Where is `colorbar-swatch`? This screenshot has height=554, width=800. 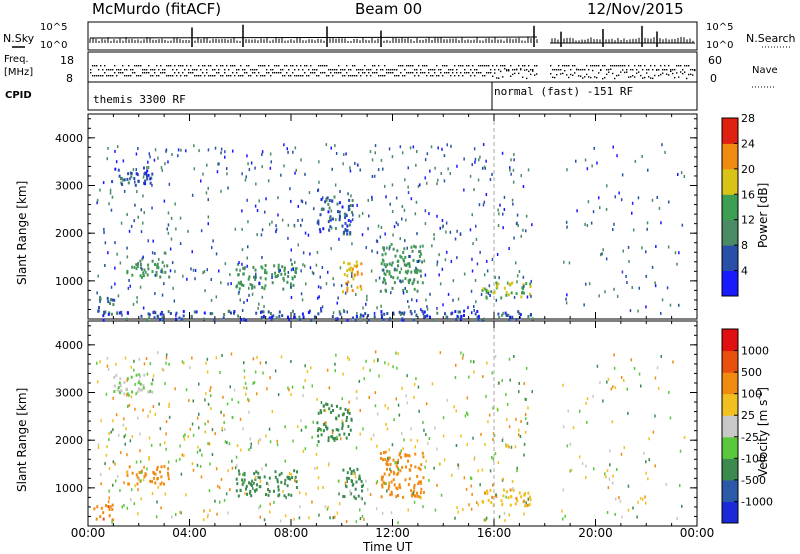
colorbar-swatch is located at coordinates (730, 490).